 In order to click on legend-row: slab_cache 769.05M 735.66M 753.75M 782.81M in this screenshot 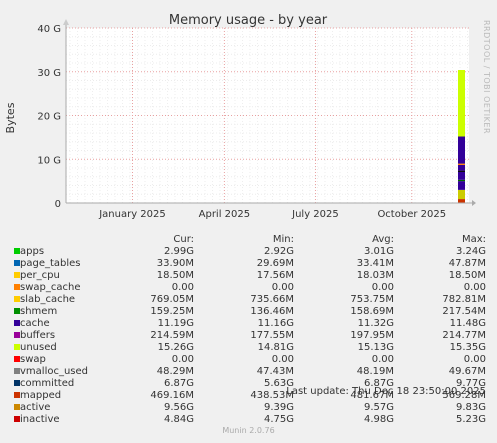, I will do `click(252, 300)`.